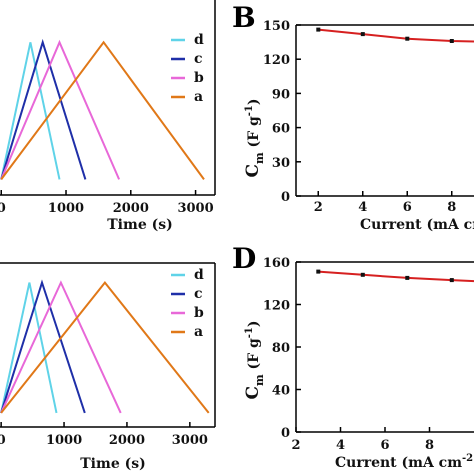 This screenshot has height=474, width=474. I want to click on panel-d-letter: D, so click(244, 258).